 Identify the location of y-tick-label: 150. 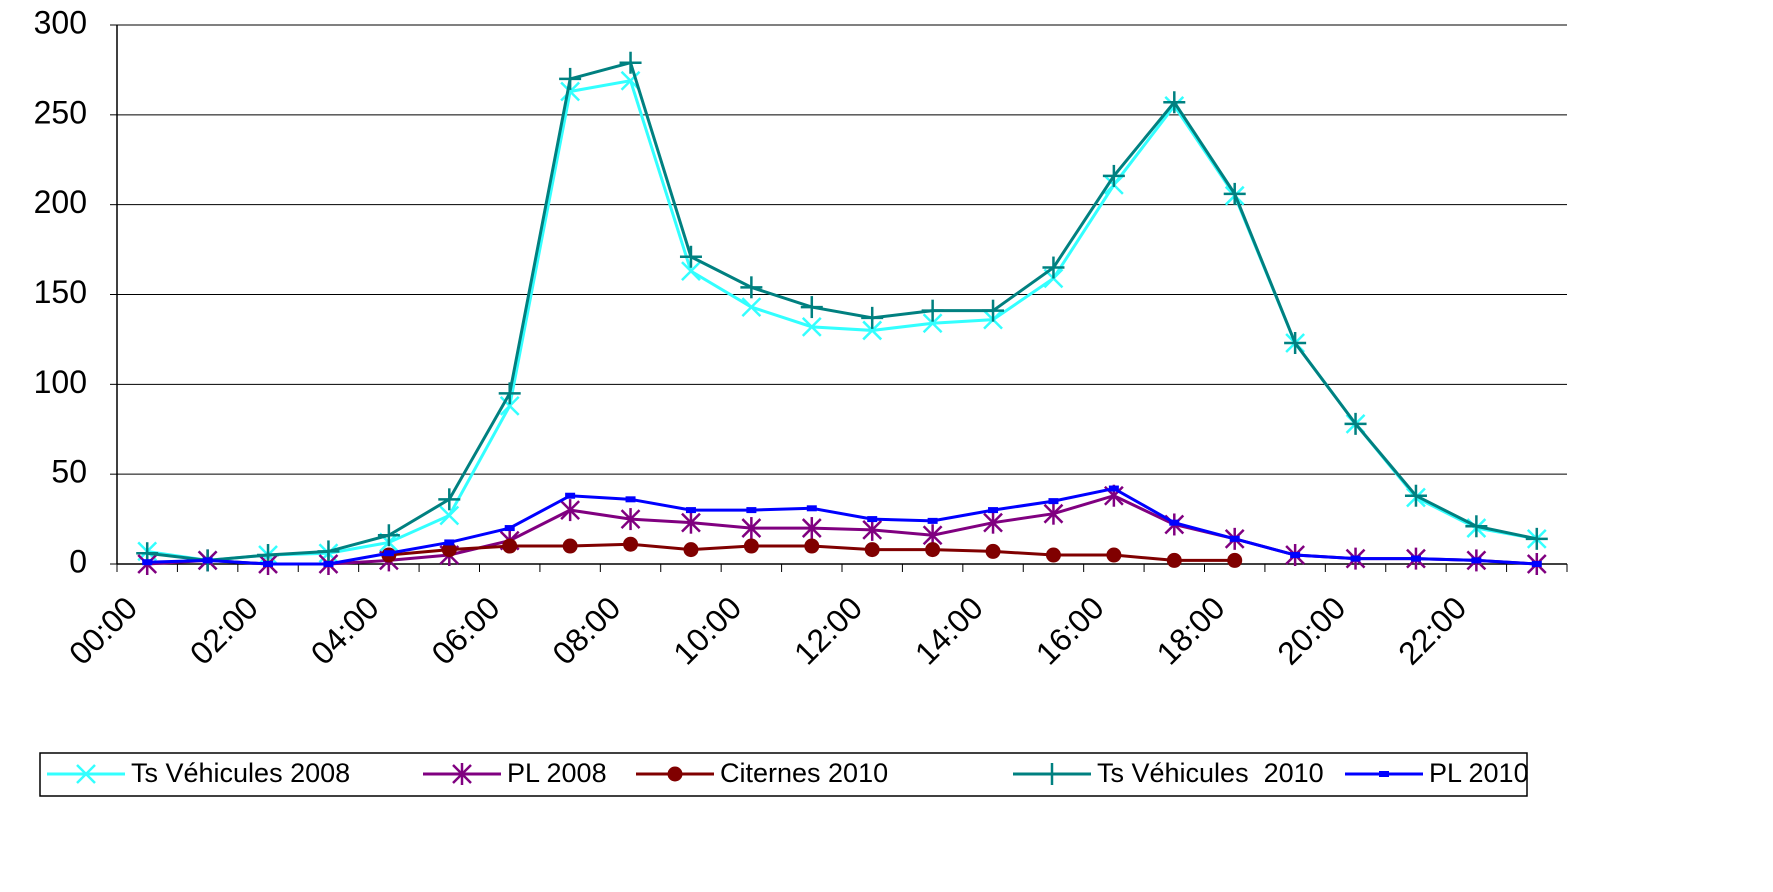
(60, 292).